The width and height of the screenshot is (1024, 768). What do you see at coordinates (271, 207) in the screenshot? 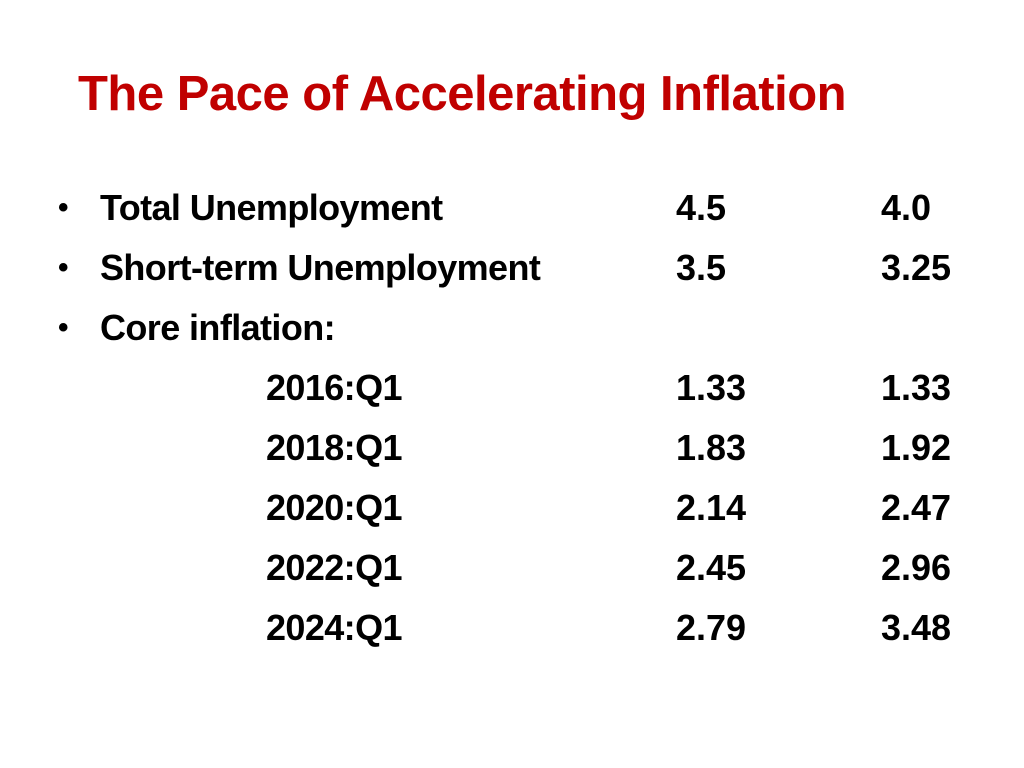
I see `row-label: Total Unemployment` at bounding box center [271, 207].